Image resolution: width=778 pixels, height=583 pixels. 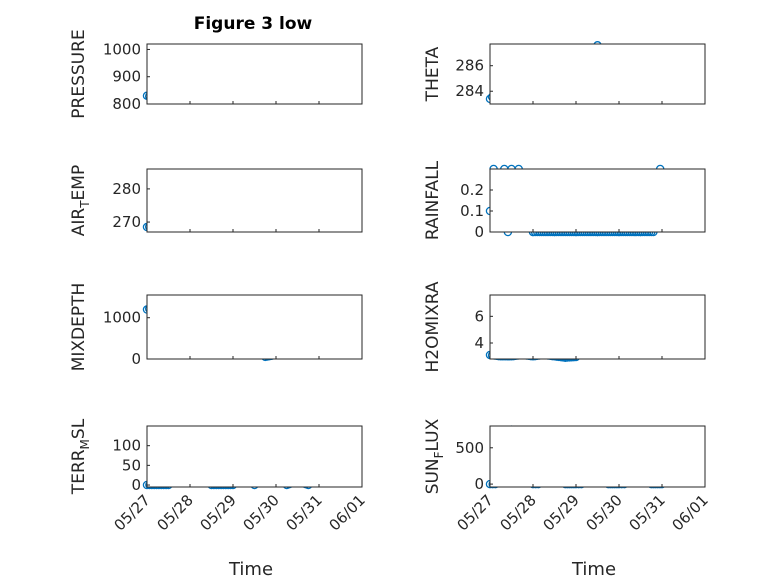 I want to click on terr_msl-y-axis-label: TERRMSL, so click(x=80, y=456).